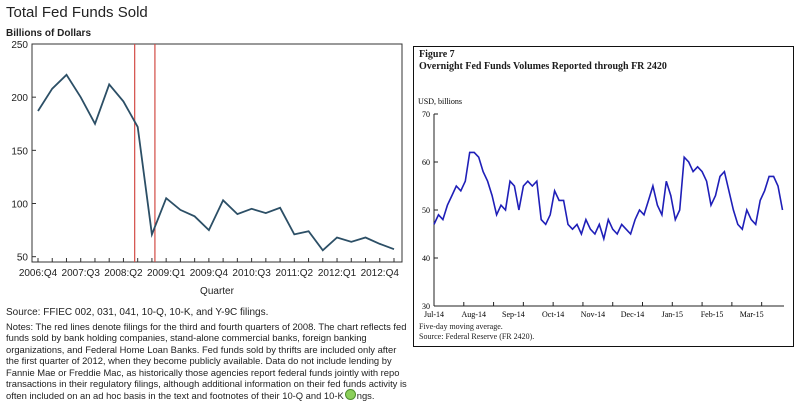 This screenshot has width=804, height=408. I want to click on x-tick-label: Jul-14, so click(434, 314).